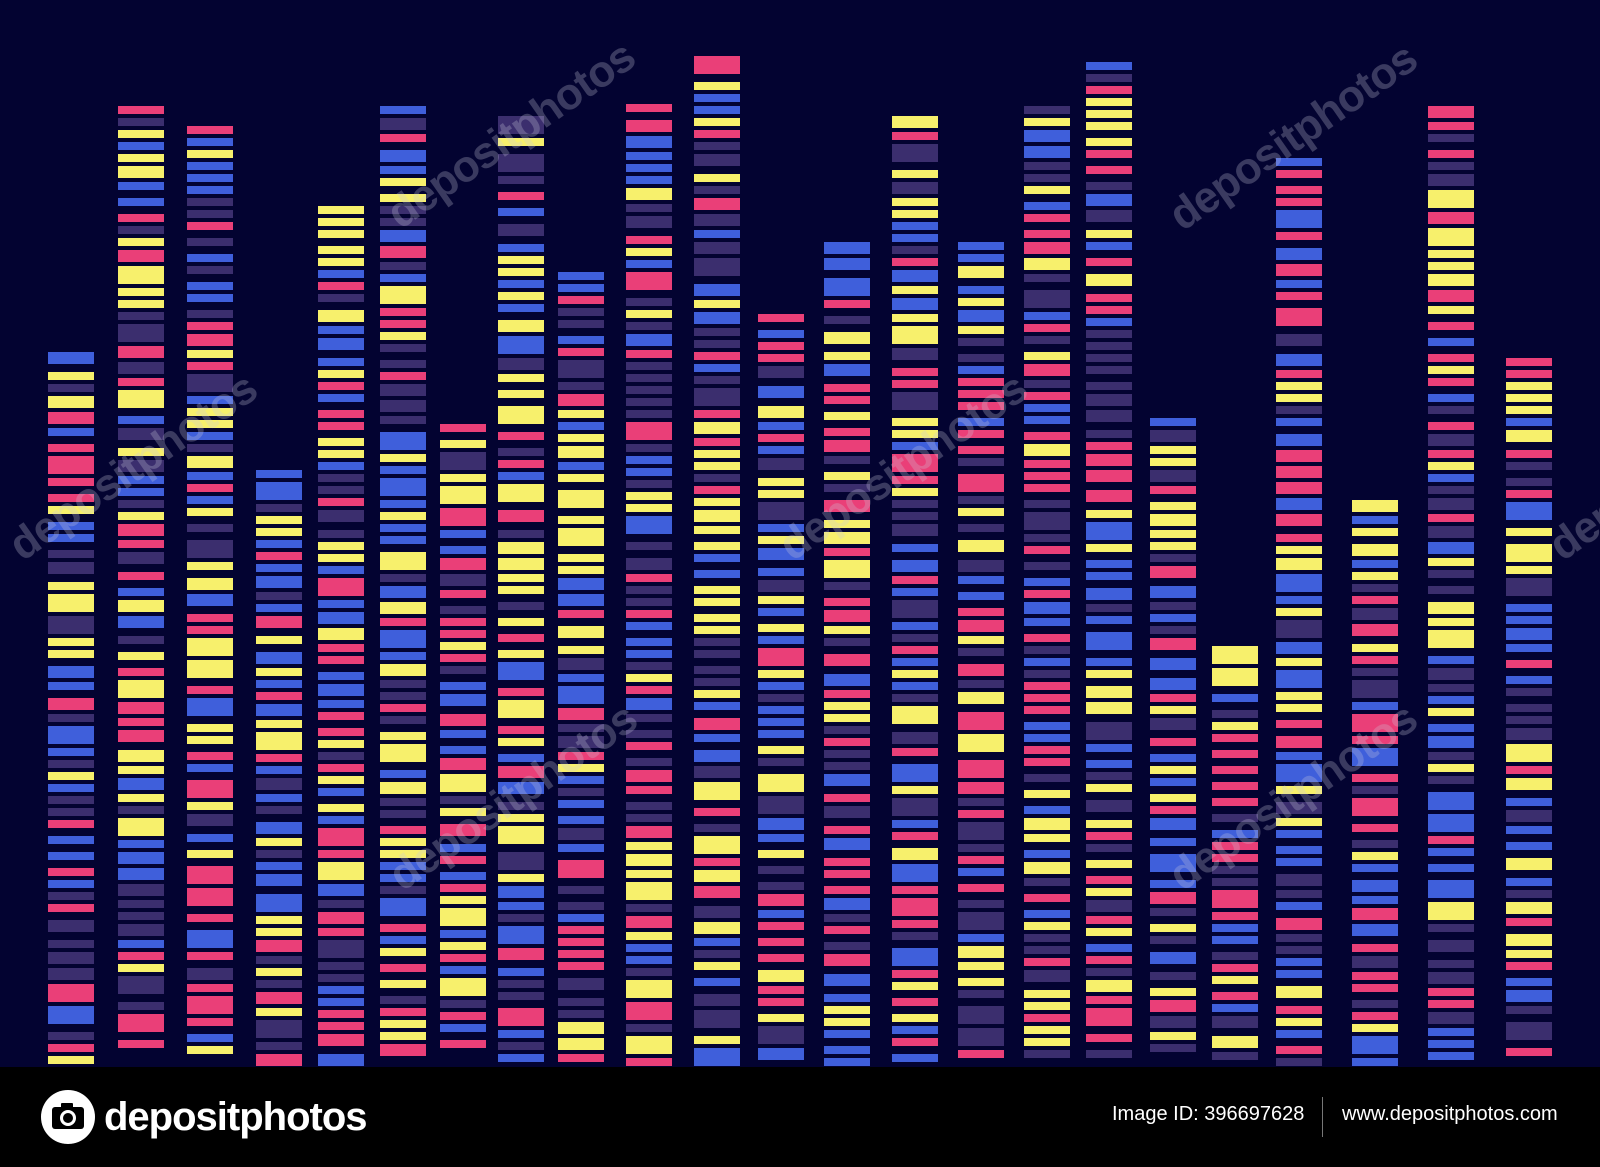  I want to click on site-url-link: www.depositphotos.com, so click(1450, 1114).